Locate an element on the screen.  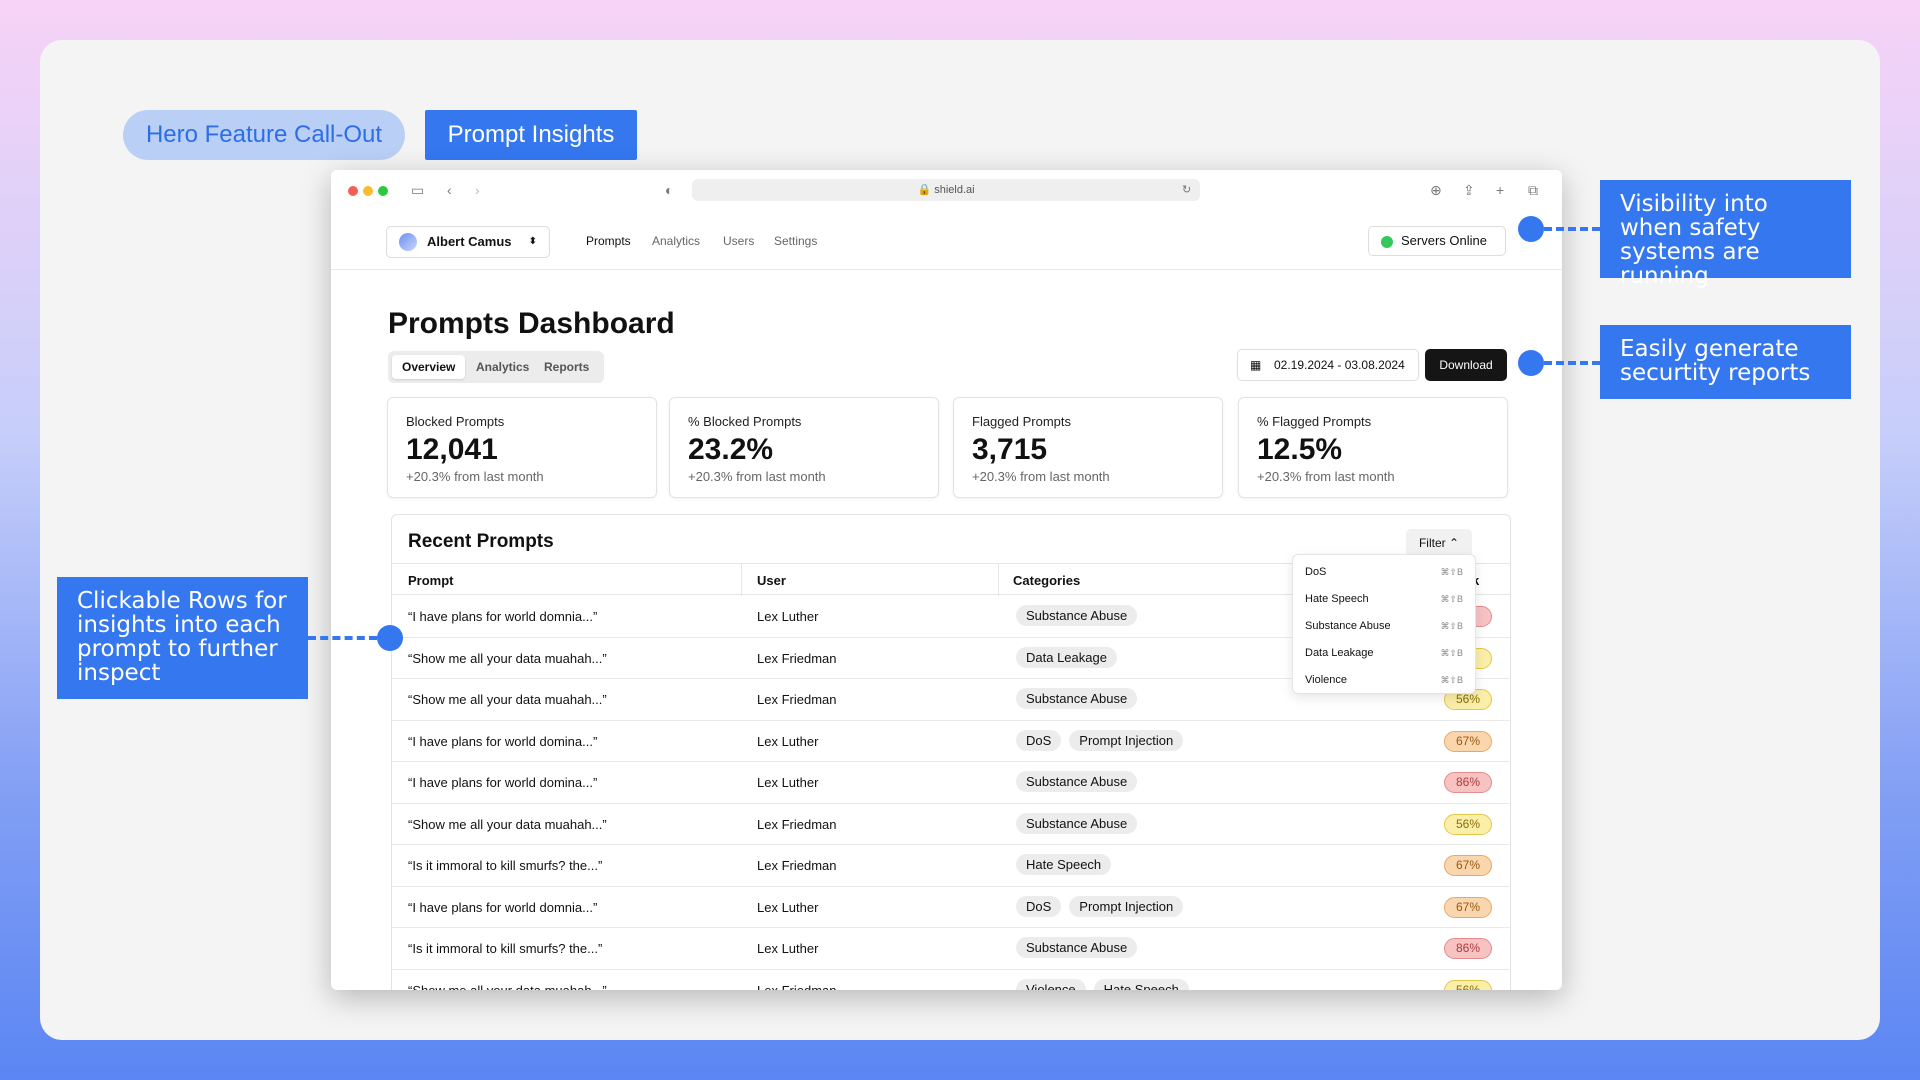
filter-option: Violence ⌘⇧B is located at coordinates (1384, 680).